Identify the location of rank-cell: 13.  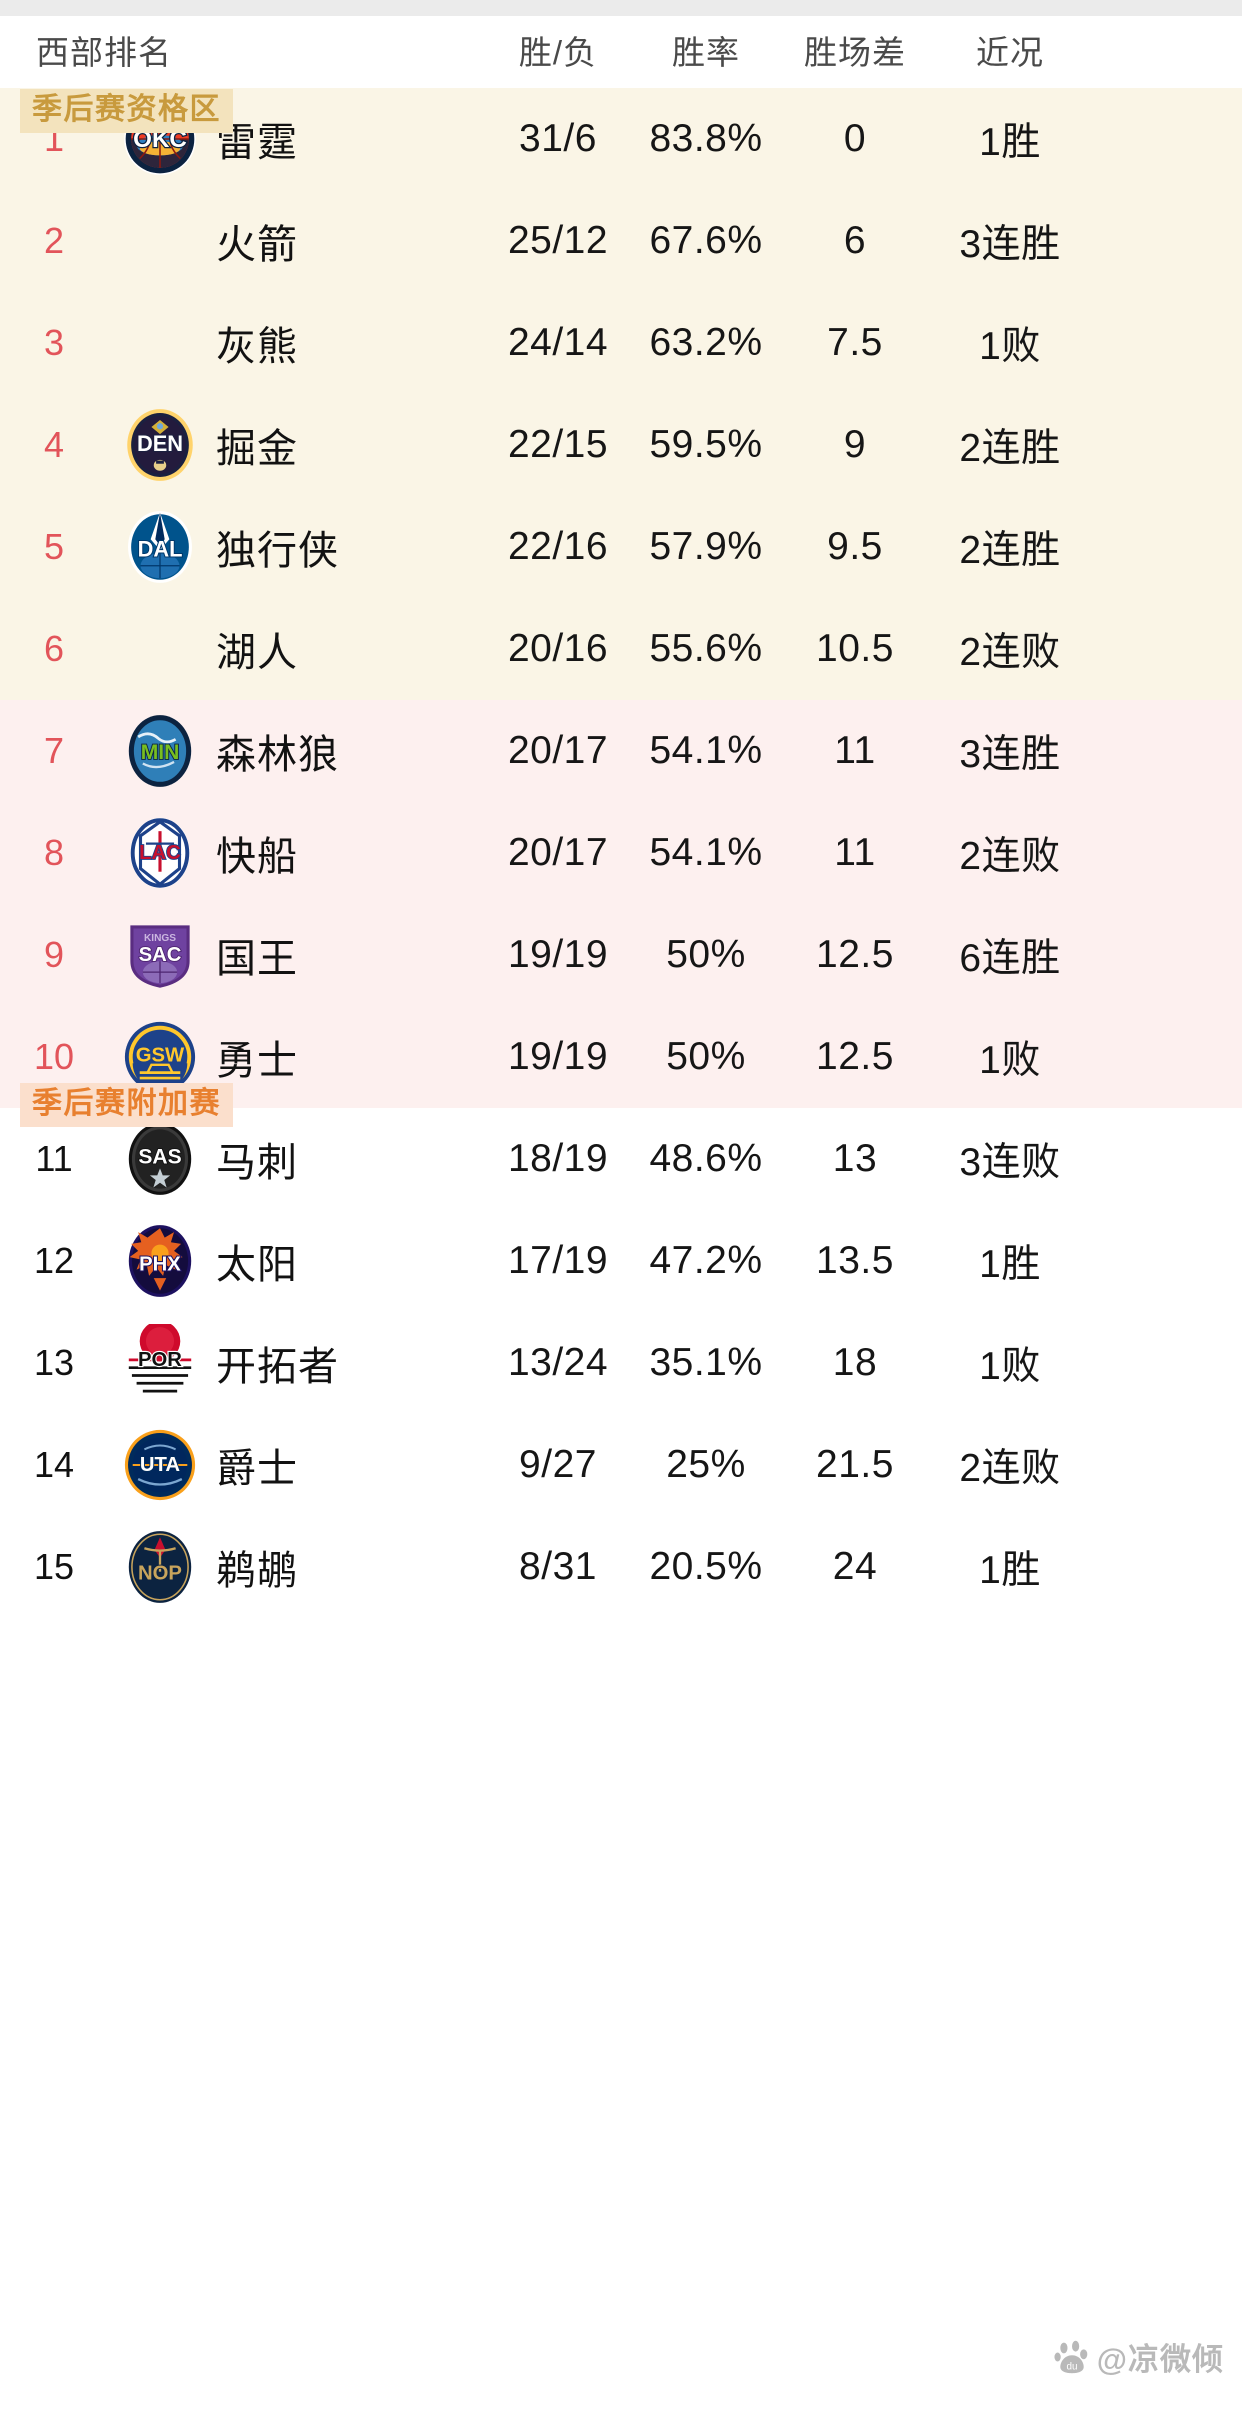
(54, 1362).